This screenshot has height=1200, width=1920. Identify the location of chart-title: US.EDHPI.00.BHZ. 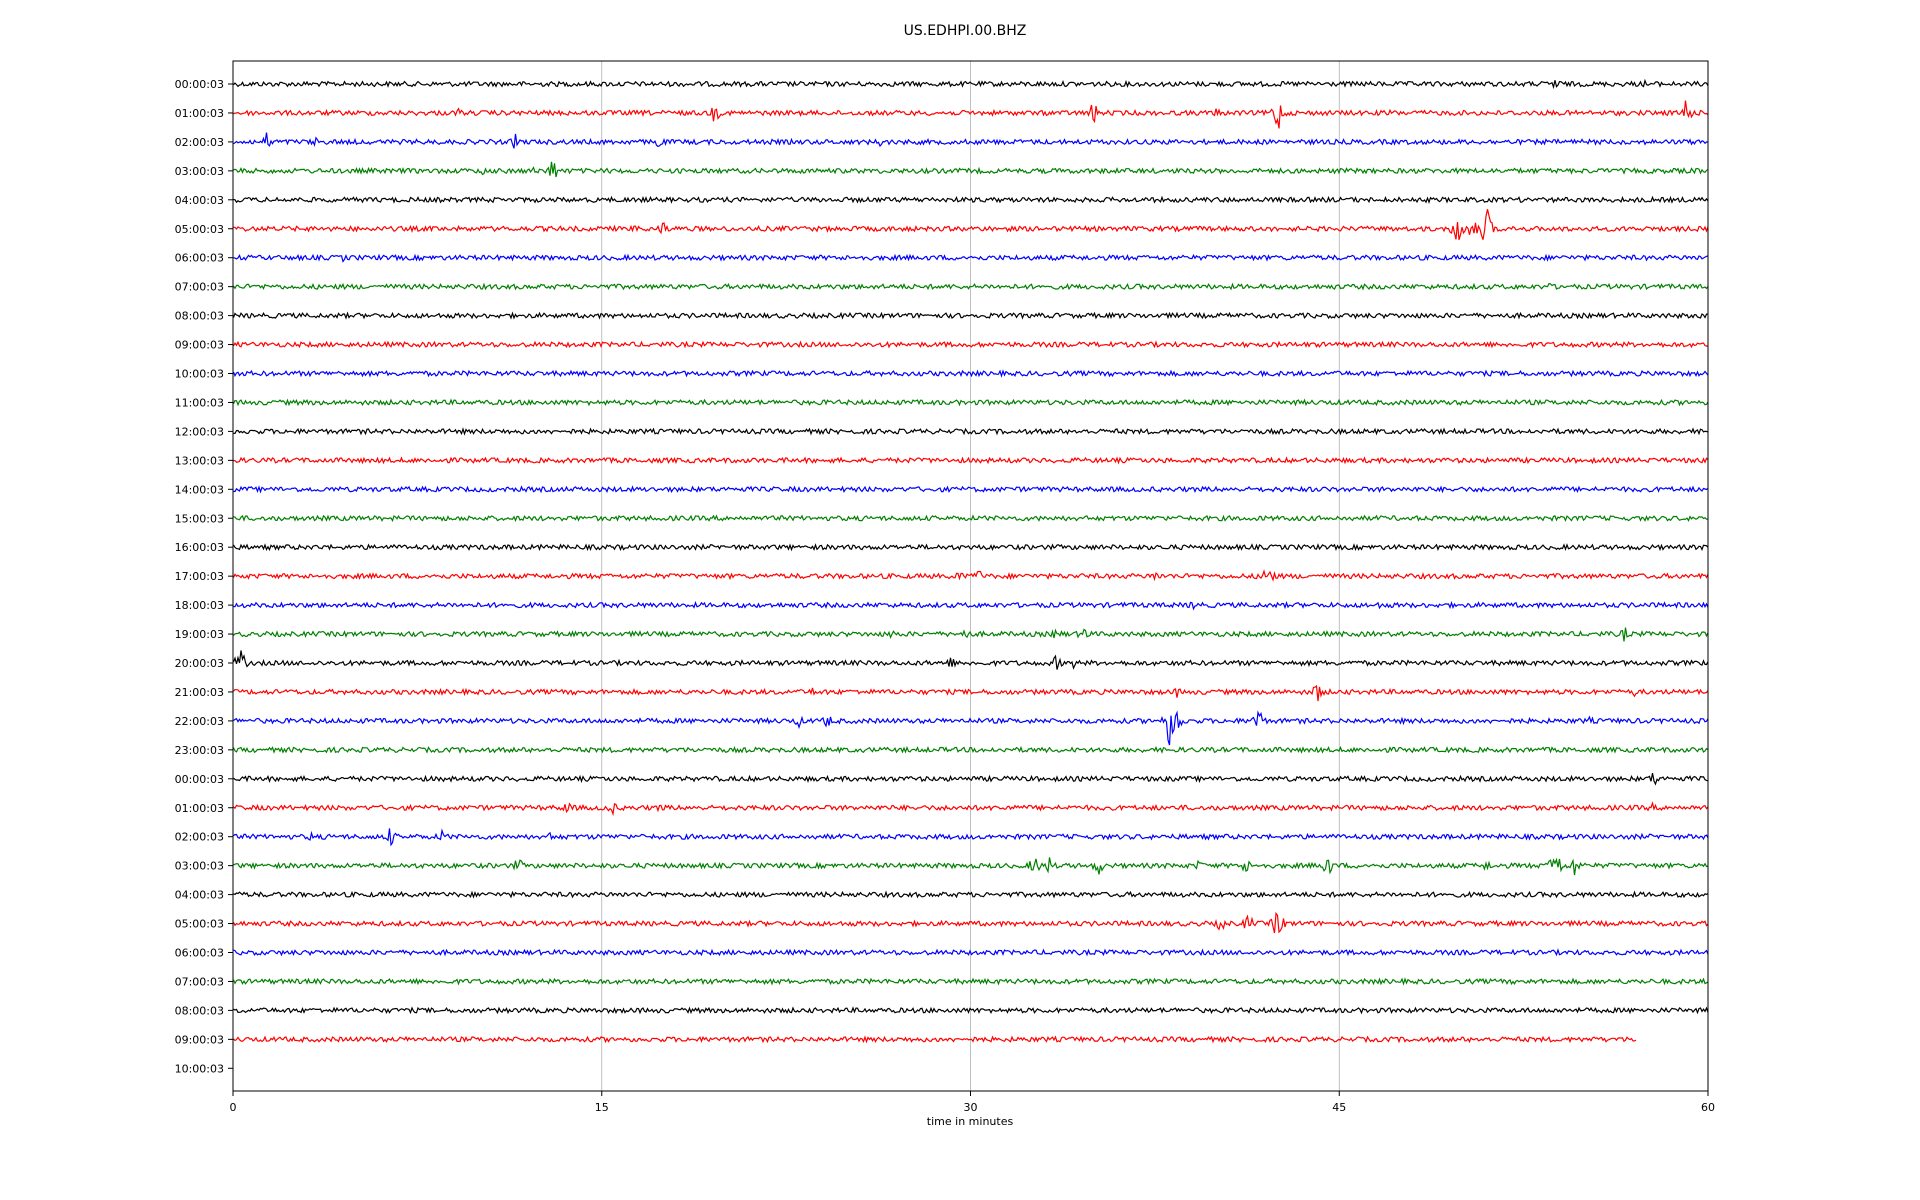
(965, 31).